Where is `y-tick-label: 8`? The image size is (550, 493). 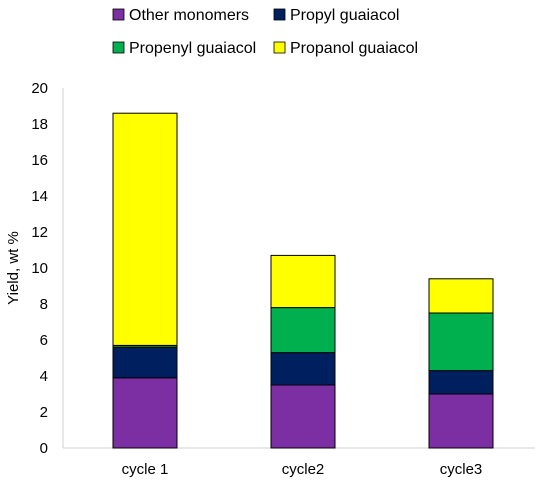 y-tick-label: 8 is located at coordinates (44, 304).